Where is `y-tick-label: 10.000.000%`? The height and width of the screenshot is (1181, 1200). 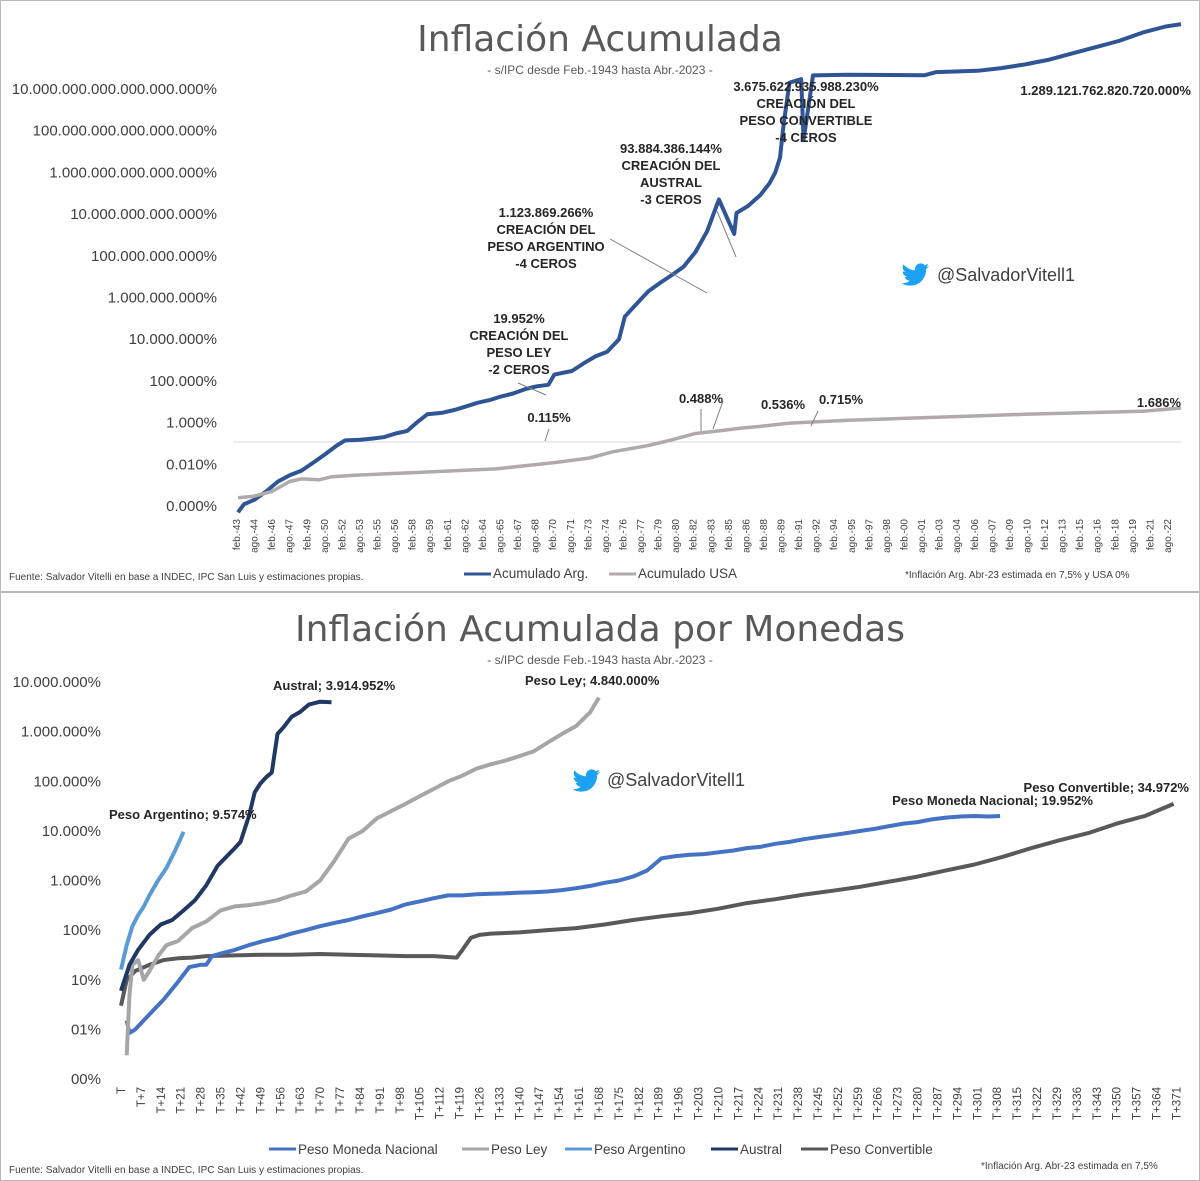
y-tick-label: 10.000.000% is located at coordinates (173, 339).